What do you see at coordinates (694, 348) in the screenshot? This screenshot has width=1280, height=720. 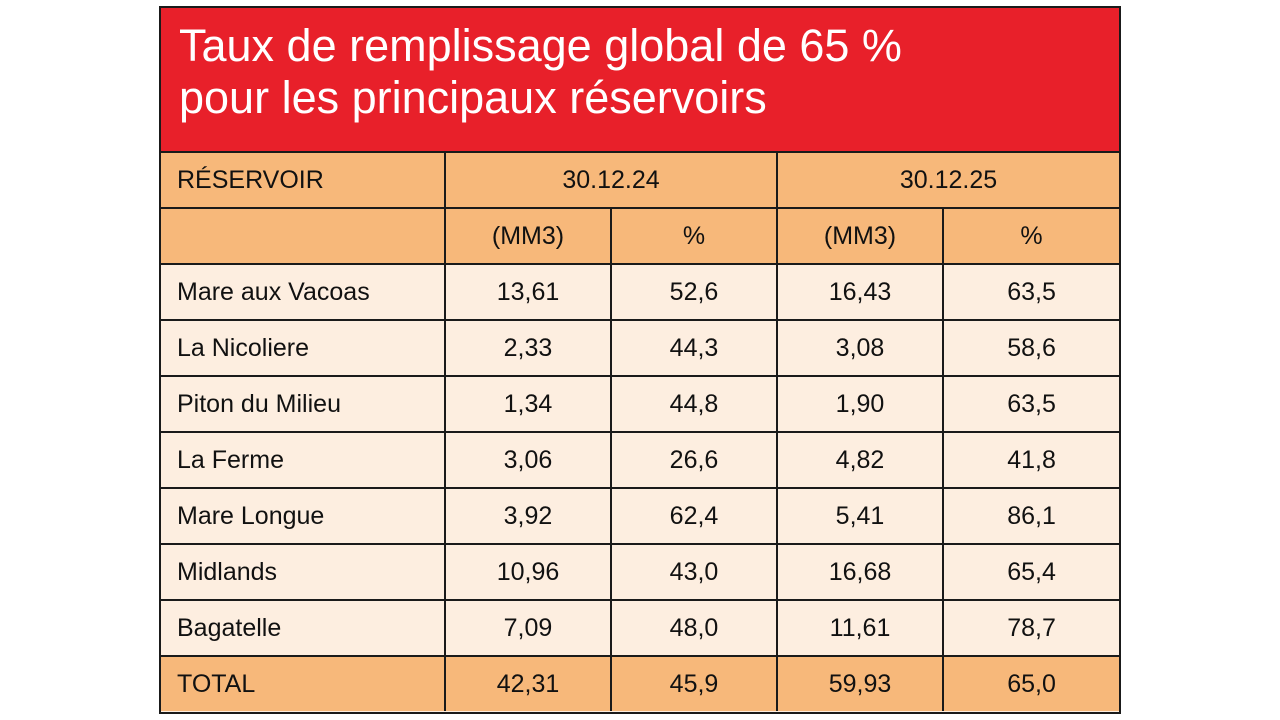 I see `percent-2024: 44,3` at bounding box center [694, 348].